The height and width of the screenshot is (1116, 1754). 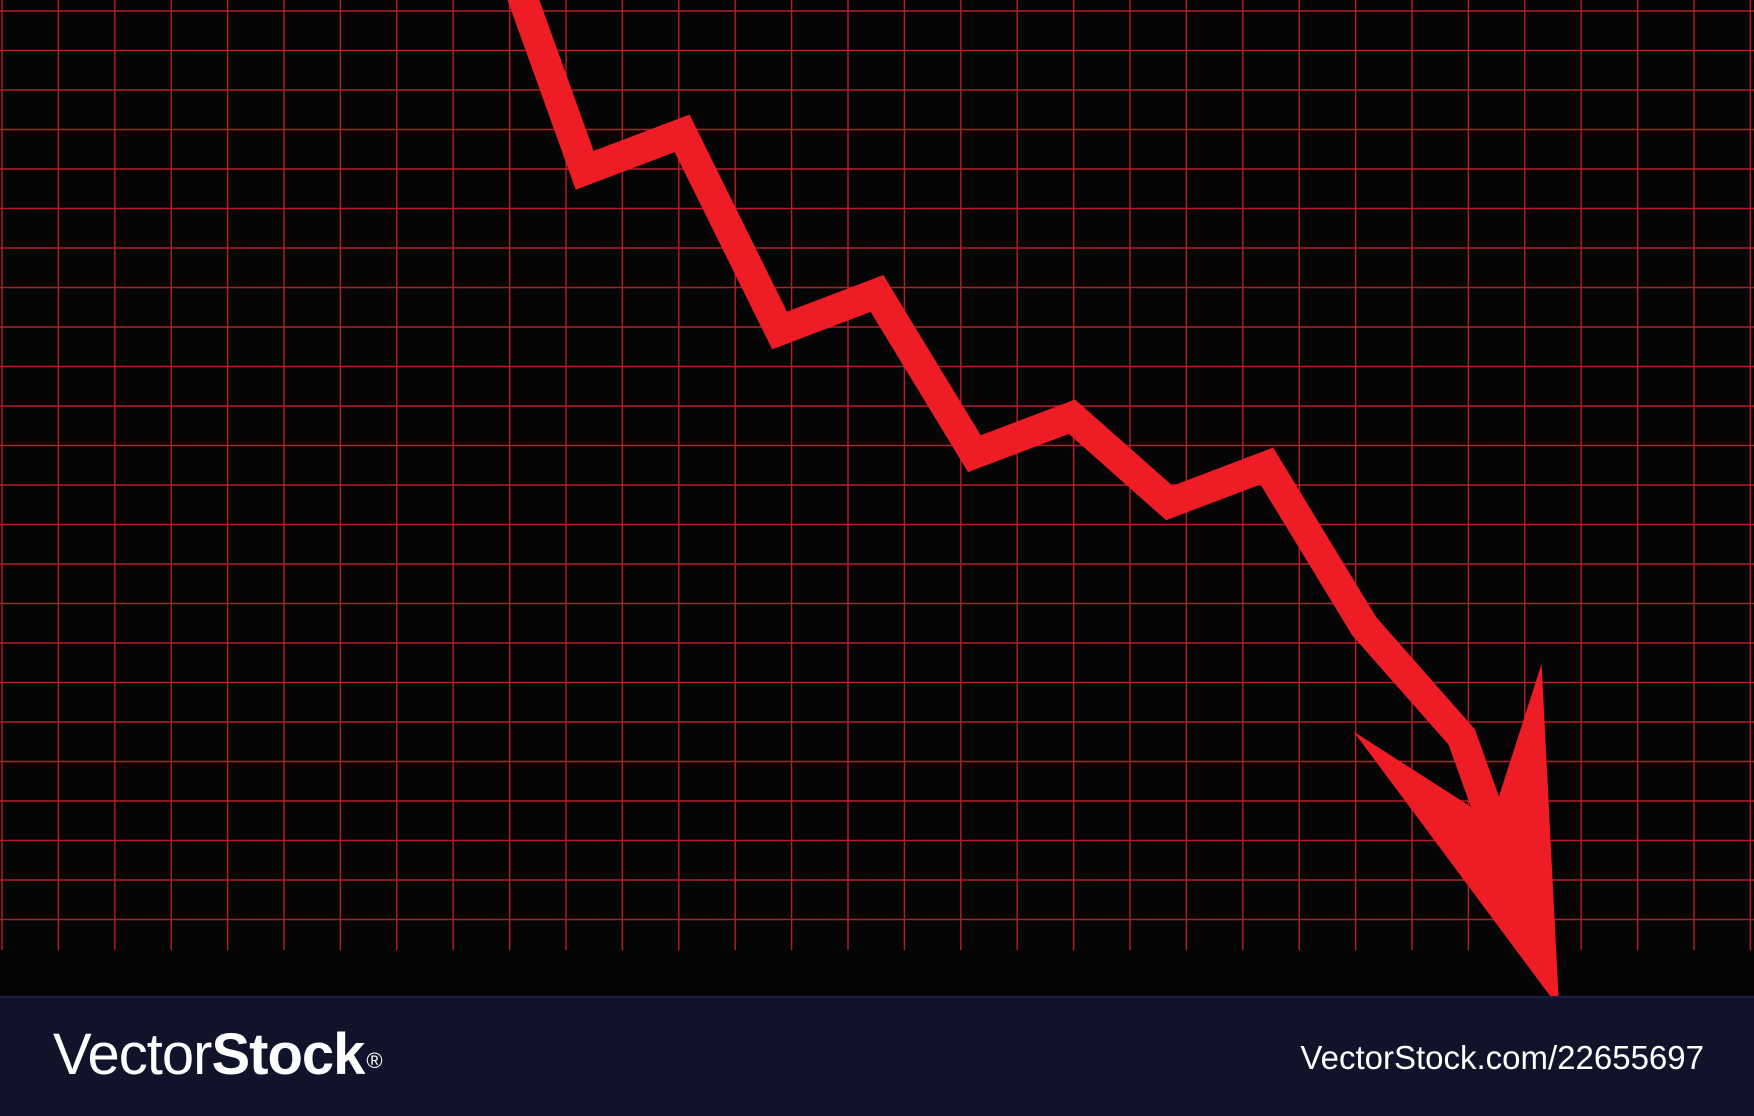 I want to click on watermark-footer: VectorStock® VectorStock.com/22655697, so click(x=877, y=1056).